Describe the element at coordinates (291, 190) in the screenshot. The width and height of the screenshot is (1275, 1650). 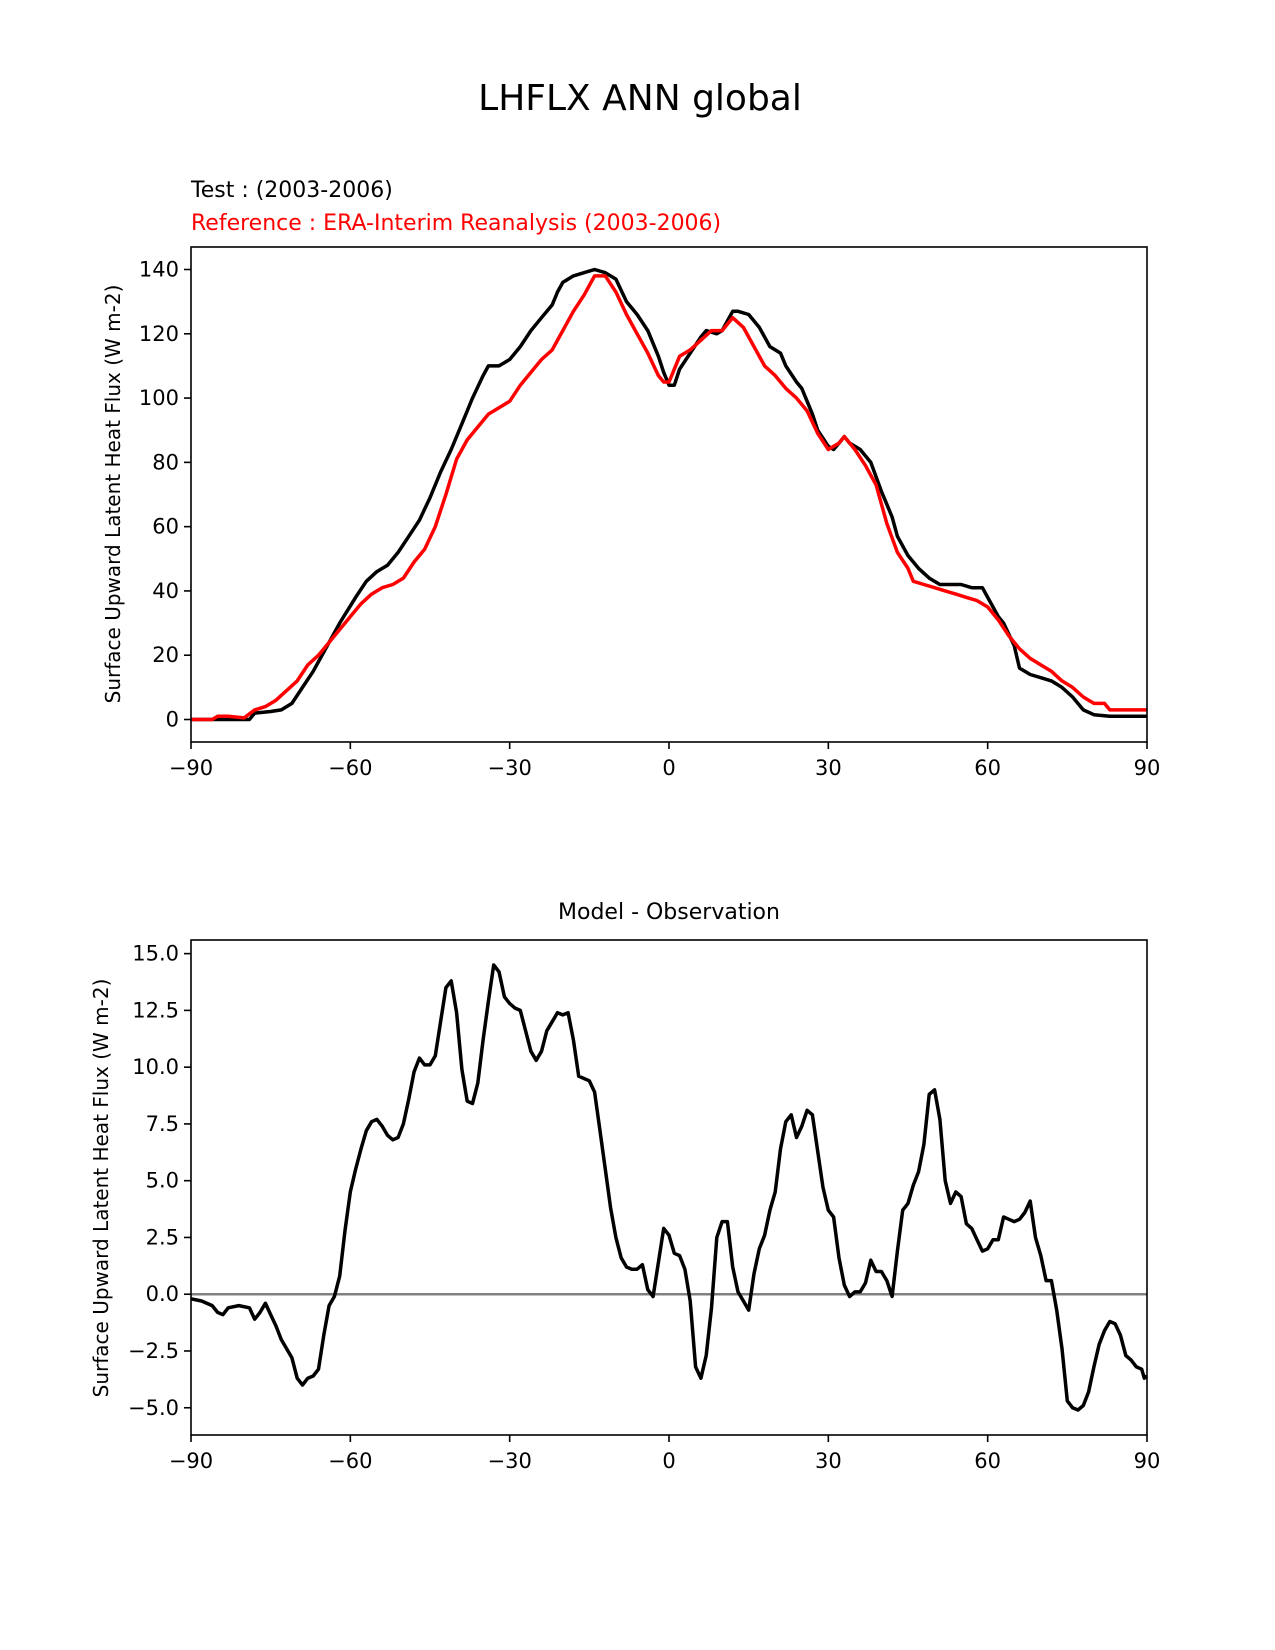
I see `test-label: Test : (2003-2006)` at that location.